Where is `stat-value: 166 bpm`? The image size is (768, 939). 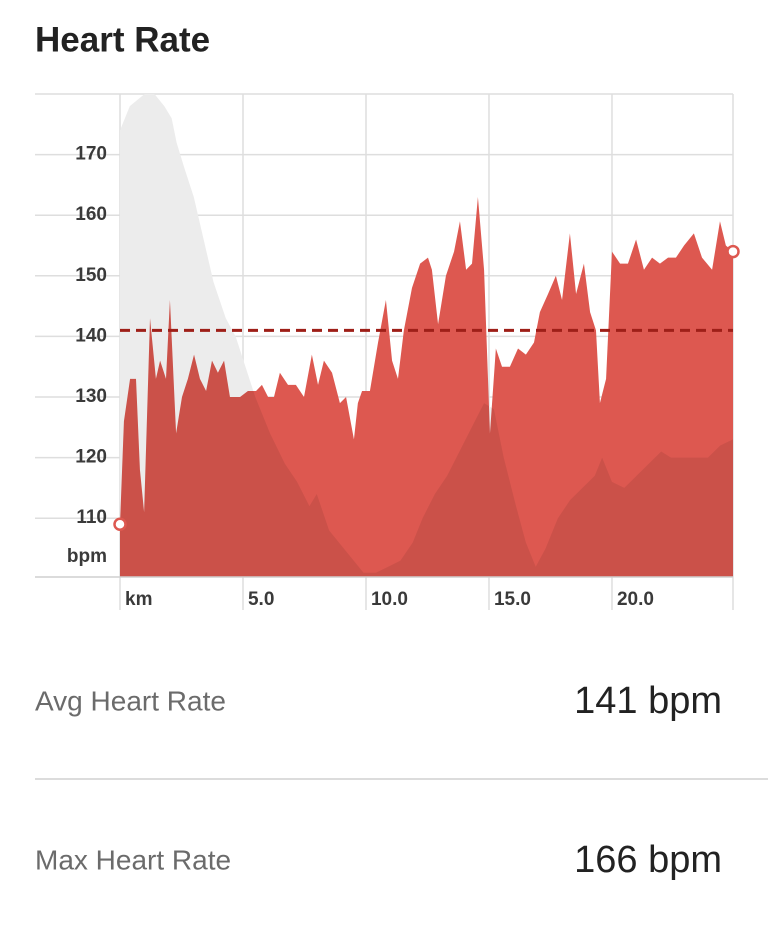 stat-value: 166 bpm is located at coordinates (648, 860).